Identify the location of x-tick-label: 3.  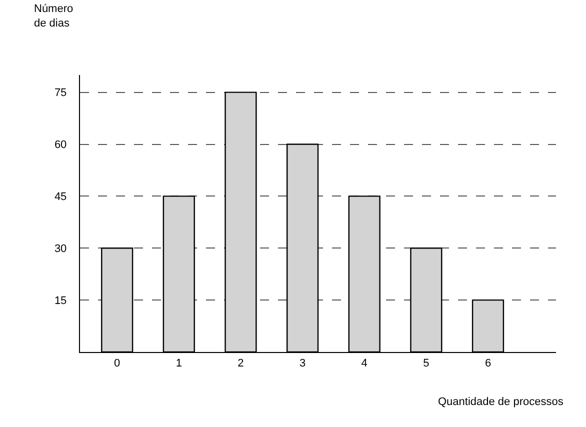
(302, 363).